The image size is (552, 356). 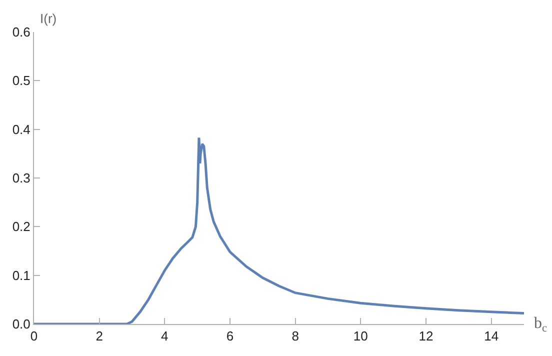 I want to click on y-tick-label: 0.4, so click(x=21, y=129).